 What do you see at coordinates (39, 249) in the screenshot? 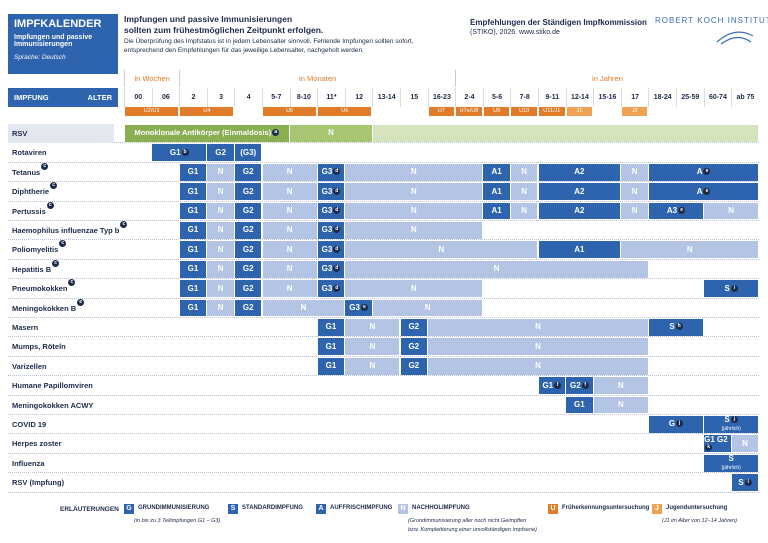
I see `row-name: Poliomyelitisc` at bounding box center [39, 249].